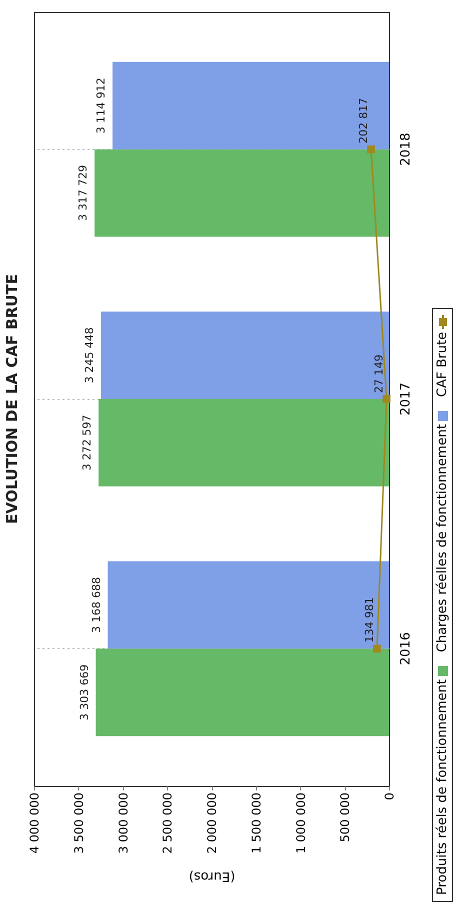 The height and width of the screenshot is (906, 460). I want to click on y-tick-label: 2017, so click(406, 399).